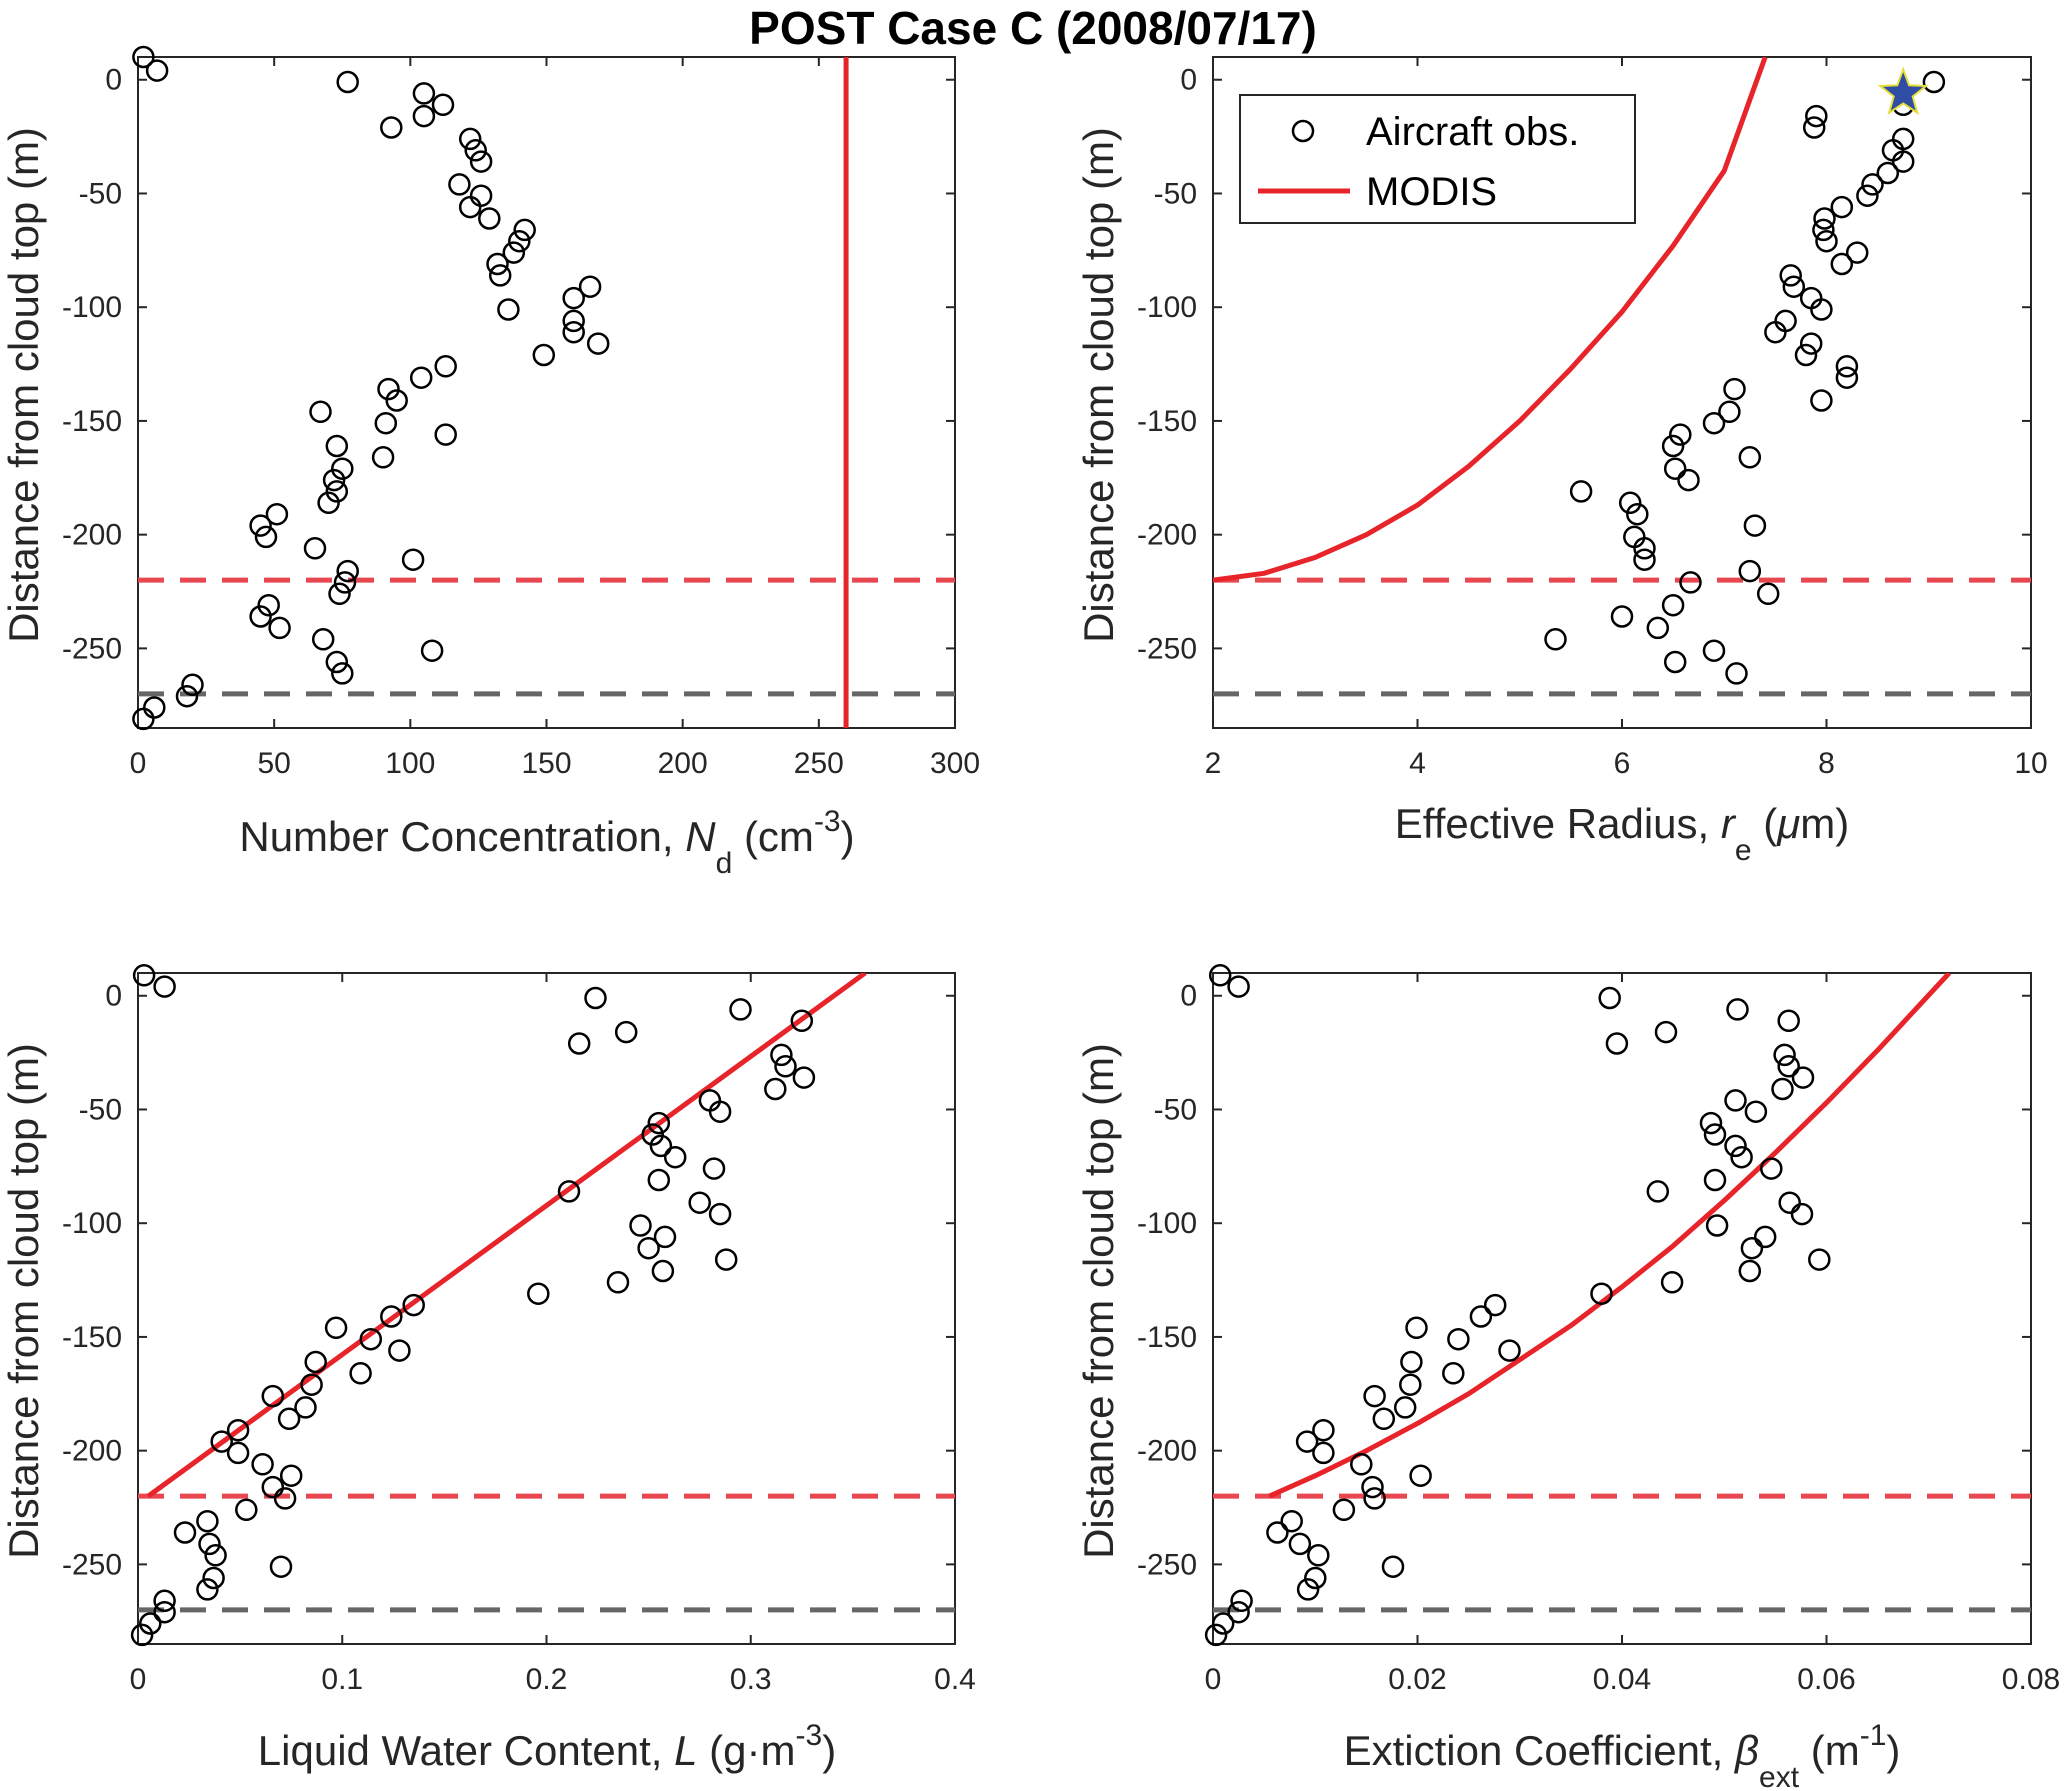 The image size is (2067, 1791). Describe the element at coordinates (92, 648) in the screenshot. I see `y-tick-label: -250` at that location.